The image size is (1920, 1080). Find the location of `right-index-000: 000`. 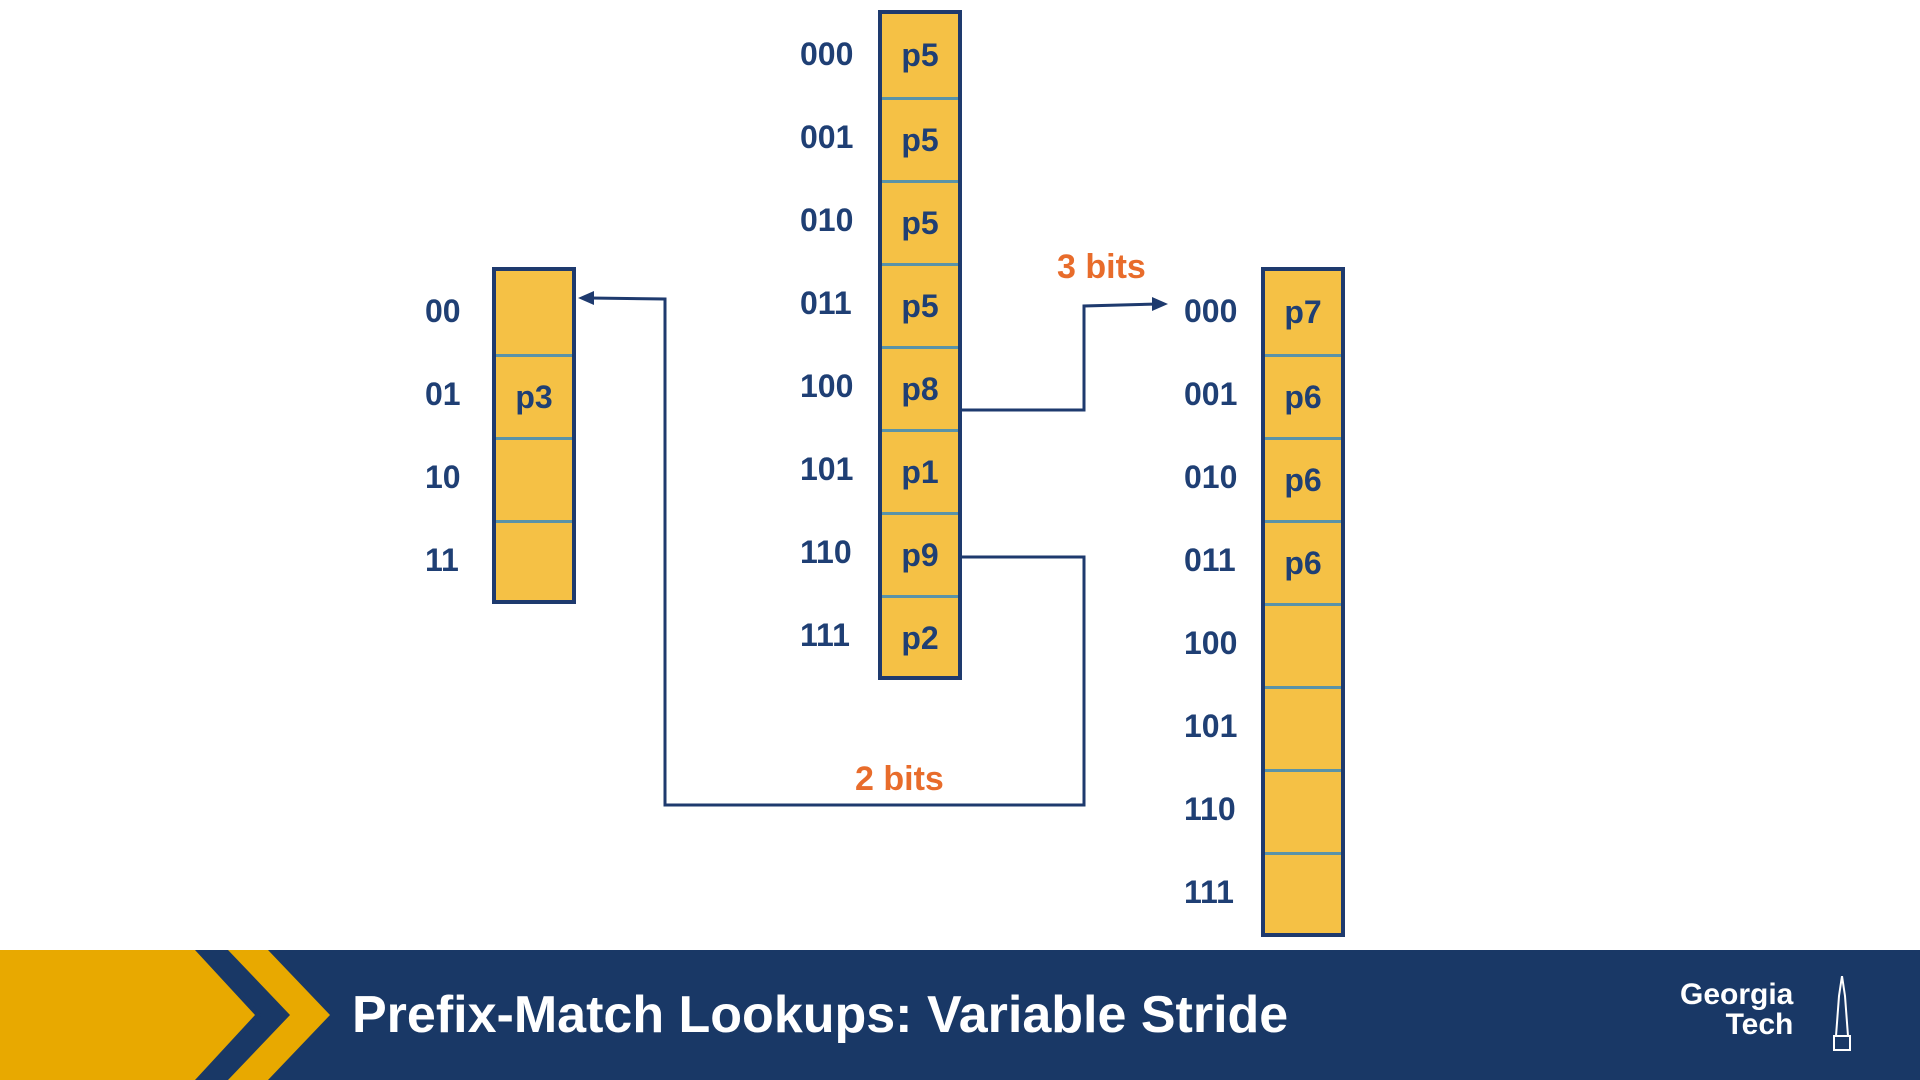

right-index-000: 000 is located at coordinates (1211, 311).